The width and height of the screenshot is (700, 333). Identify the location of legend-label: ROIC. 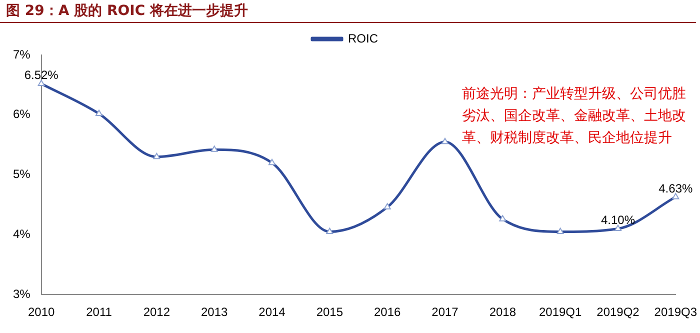
(363, 38).